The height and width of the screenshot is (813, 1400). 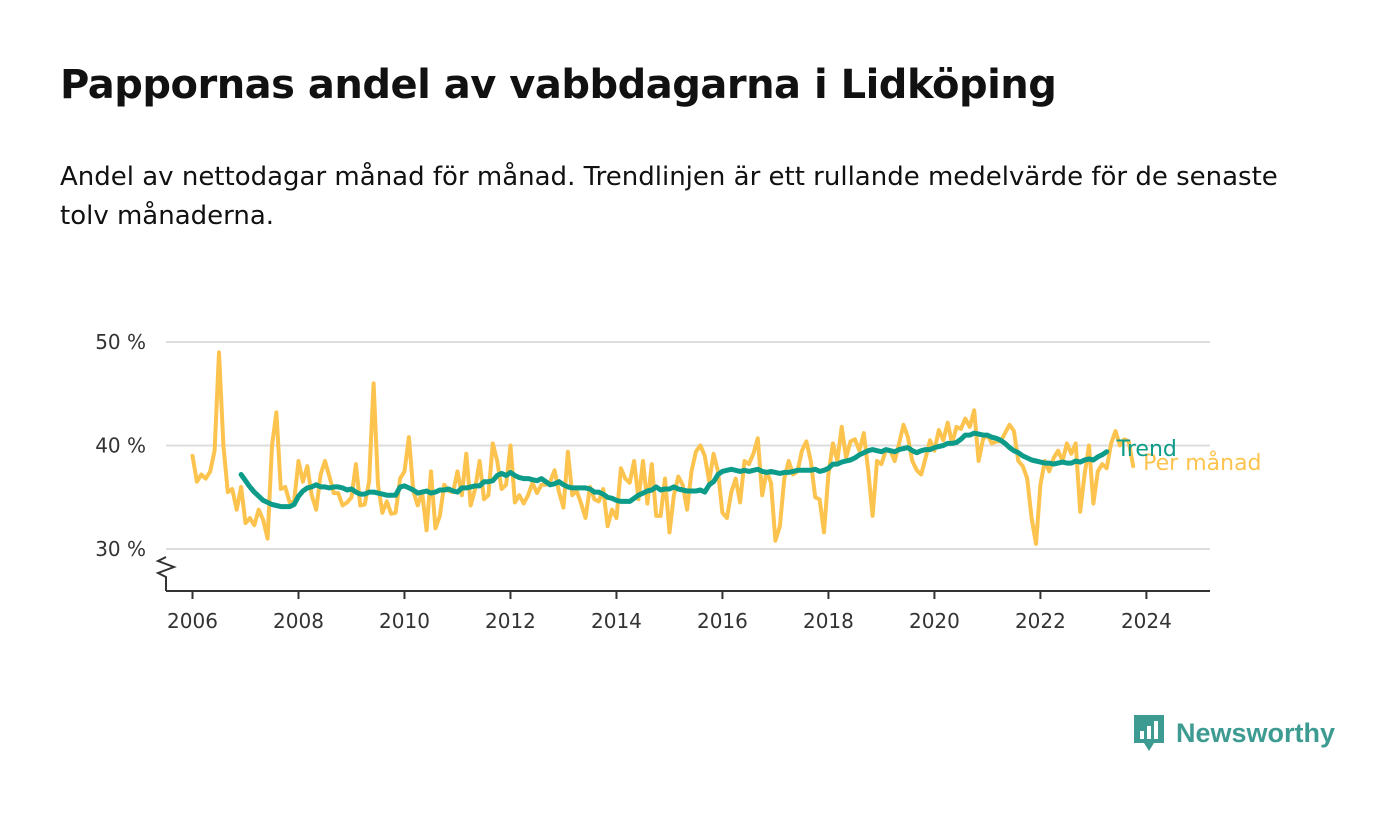 I want to click on x-tick-label: 2020, so click(x=934, y=621).